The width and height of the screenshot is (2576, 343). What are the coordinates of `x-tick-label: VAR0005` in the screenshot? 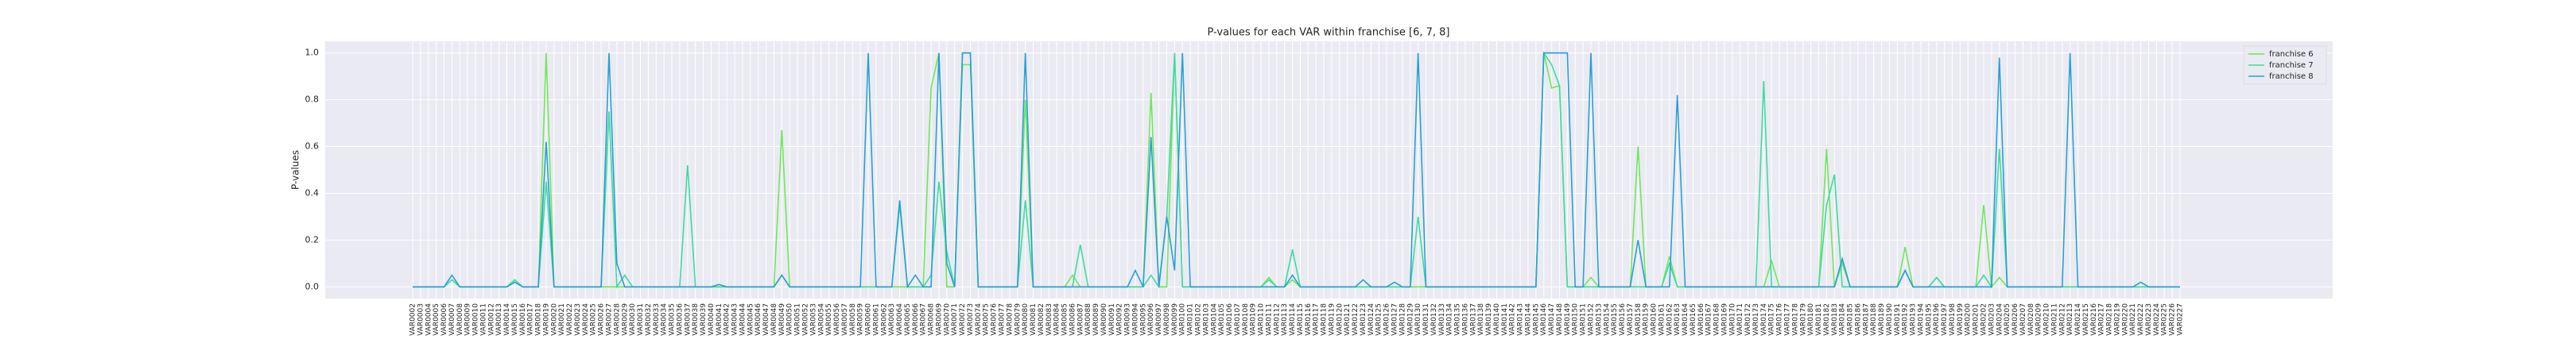 It's located at (437, 320).